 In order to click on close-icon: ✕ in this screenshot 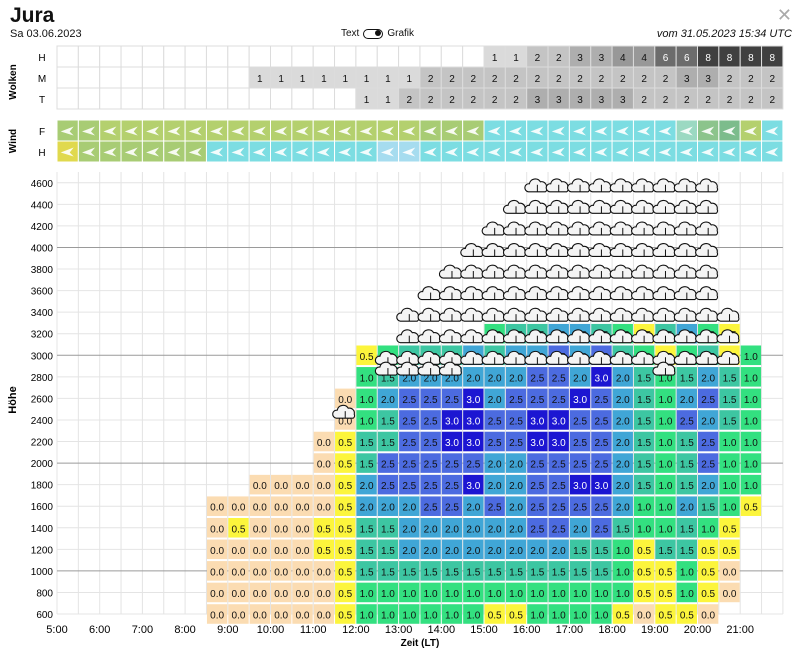, I will do `click(784, 15)`.